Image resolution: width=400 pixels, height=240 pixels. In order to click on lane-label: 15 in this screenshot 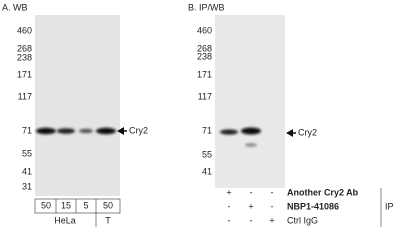, I will do `click(66, 205)`.